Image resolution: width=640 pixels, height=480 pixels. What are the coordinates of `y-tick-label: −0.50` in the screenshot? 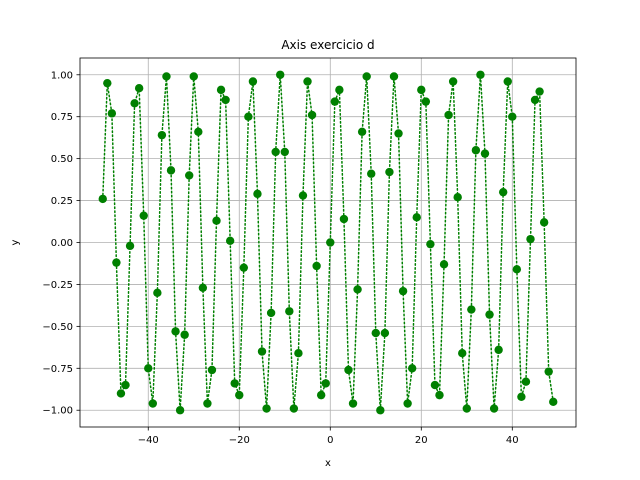 It's located at (57, 327).